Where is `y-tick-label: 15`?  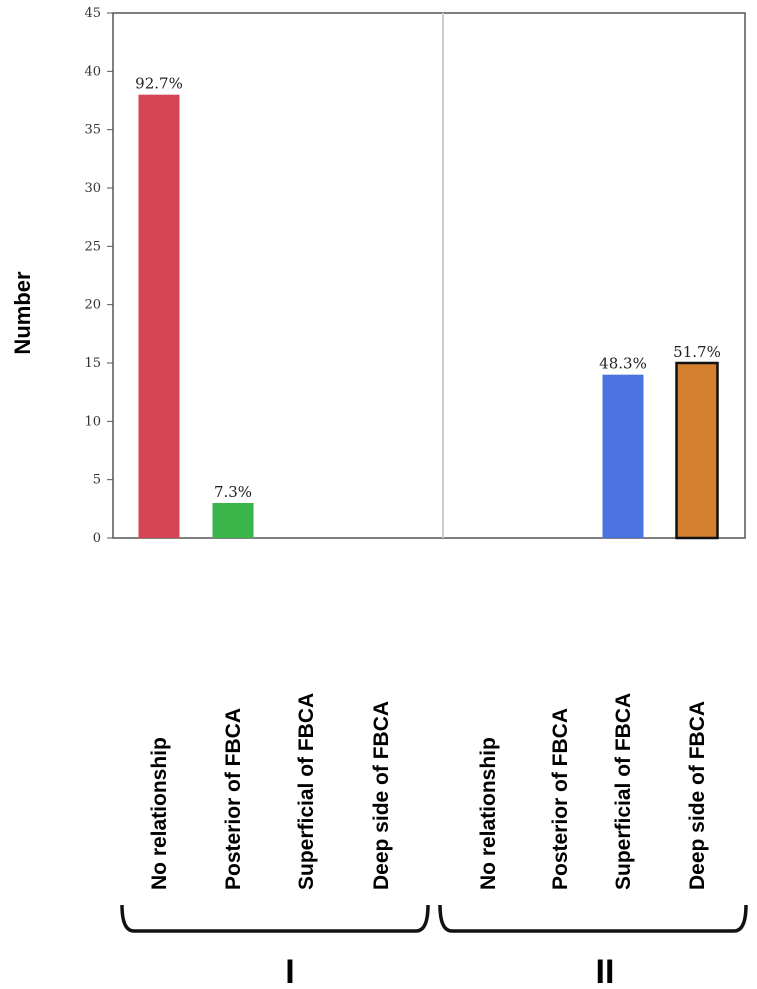
y-tick-label: 15 is located at coordinates (92, 363).